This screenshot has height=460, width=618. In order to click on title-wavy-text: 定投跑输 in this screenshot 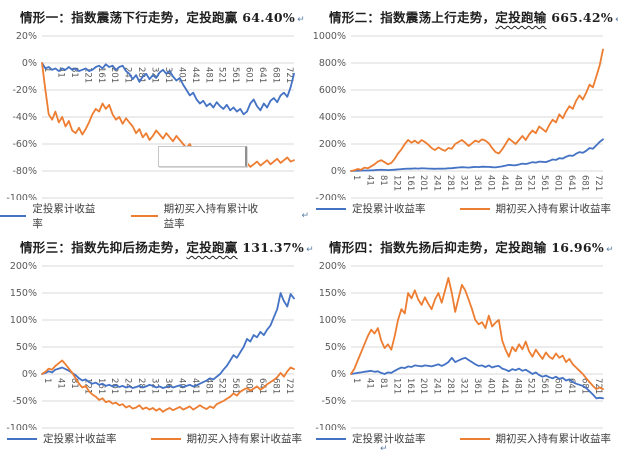, I will do `click(521, 17)`.